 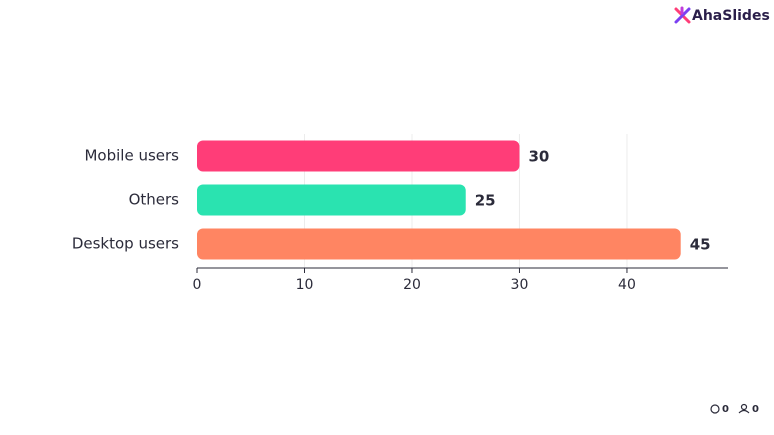 What do you see at coordinates (305, 285) in the screenshot?
I see `x-tick-label: 10` at bounding box center [305, 285].